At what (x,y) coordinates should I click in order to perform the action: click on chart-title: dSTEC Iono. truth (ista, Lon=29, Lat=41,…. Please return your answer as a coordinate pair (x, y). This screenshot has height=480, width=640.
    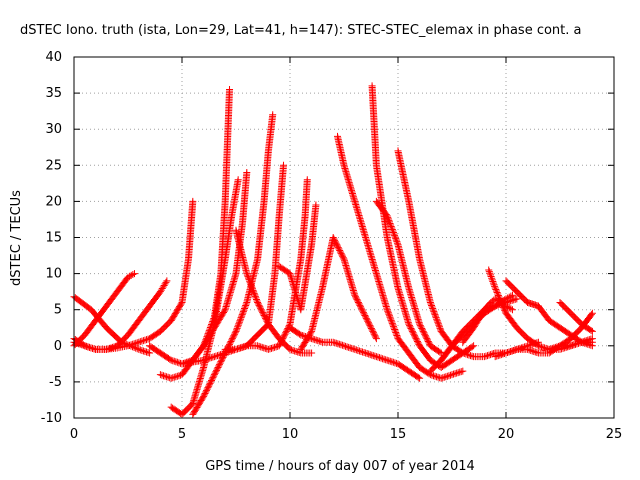
    Looking at the image, I should click on (301, 30).